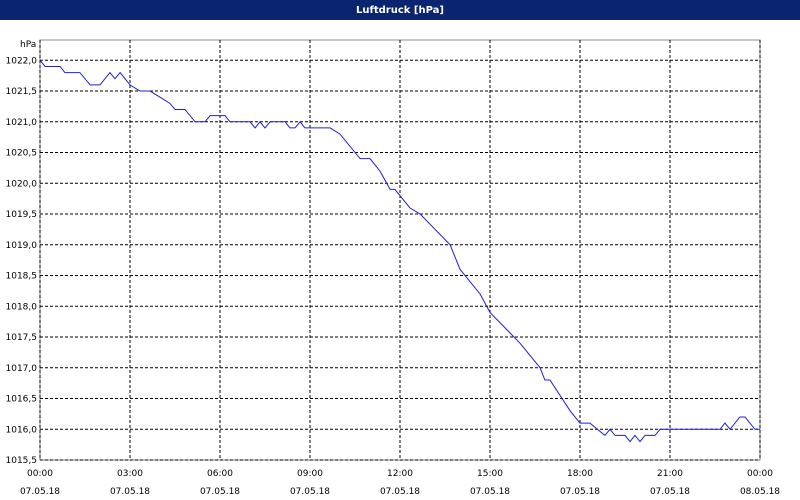  I want to click on y-axis-label: hPa, so click(28, 45).